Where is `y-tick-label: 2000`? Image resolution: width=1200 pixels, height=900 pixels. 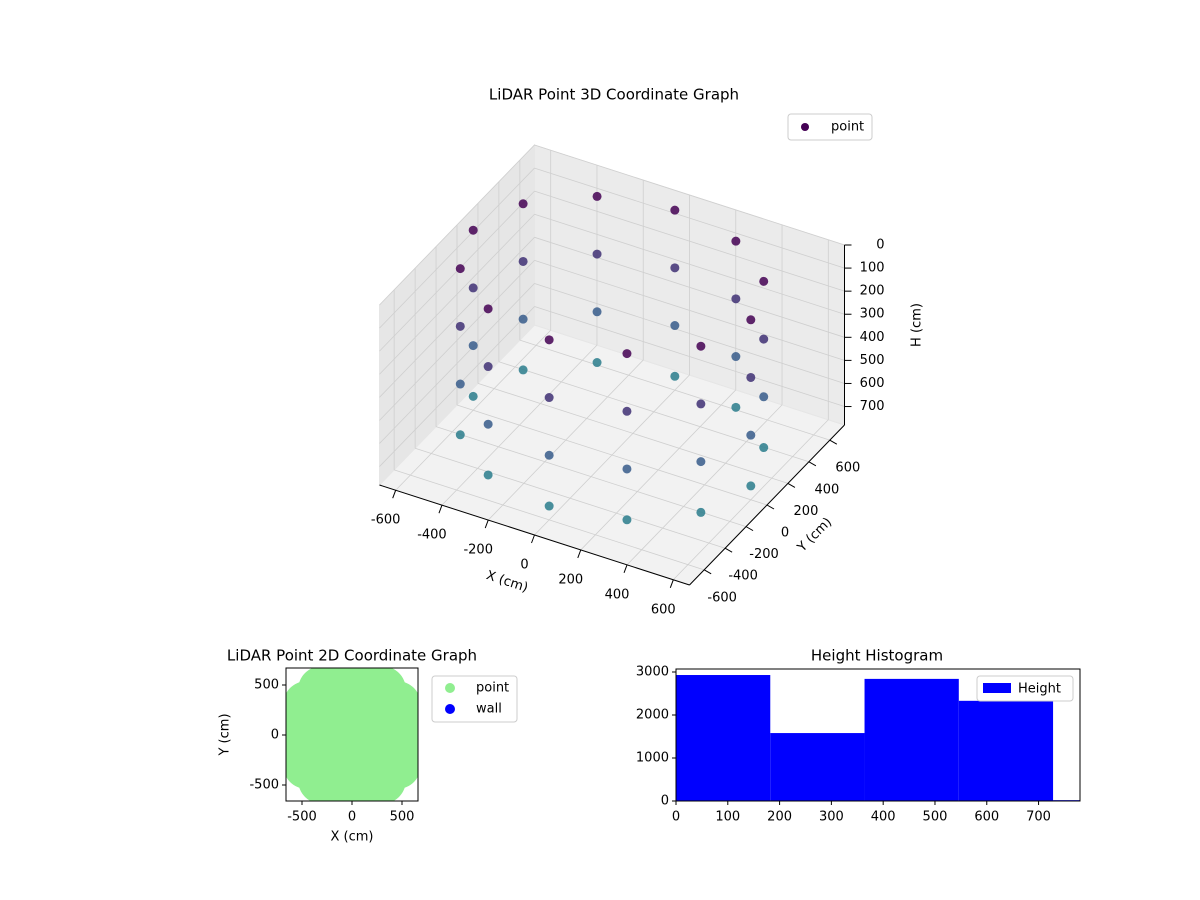 y-tick-label: 2000 is located at coordinates (652, 715).